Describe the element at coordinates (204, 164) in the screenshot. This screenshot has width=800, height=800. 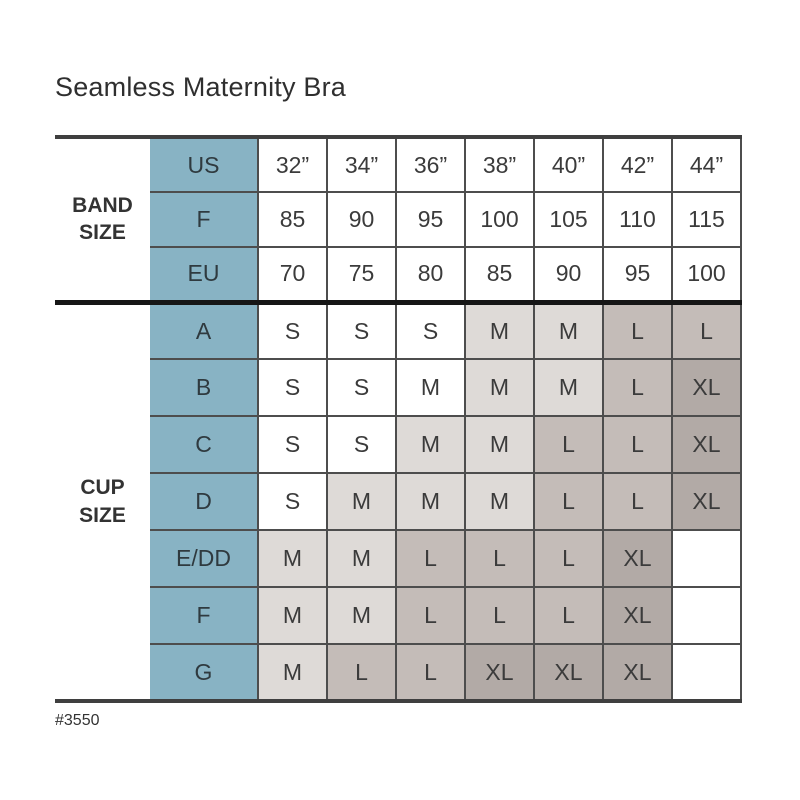
I see `band-row-label: US` at that location.